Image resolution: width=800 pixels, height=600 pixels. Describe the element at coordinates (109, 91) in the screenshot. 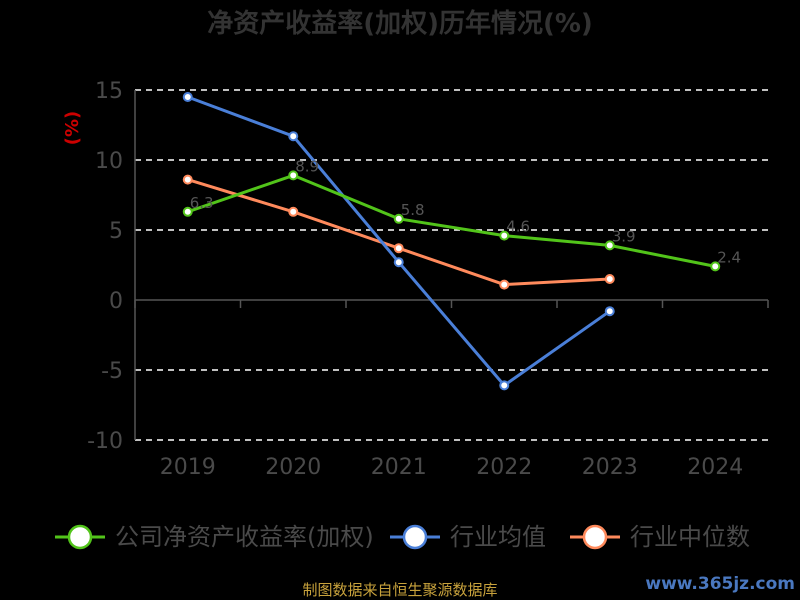

I see `y-tick-label: 15` at that location.